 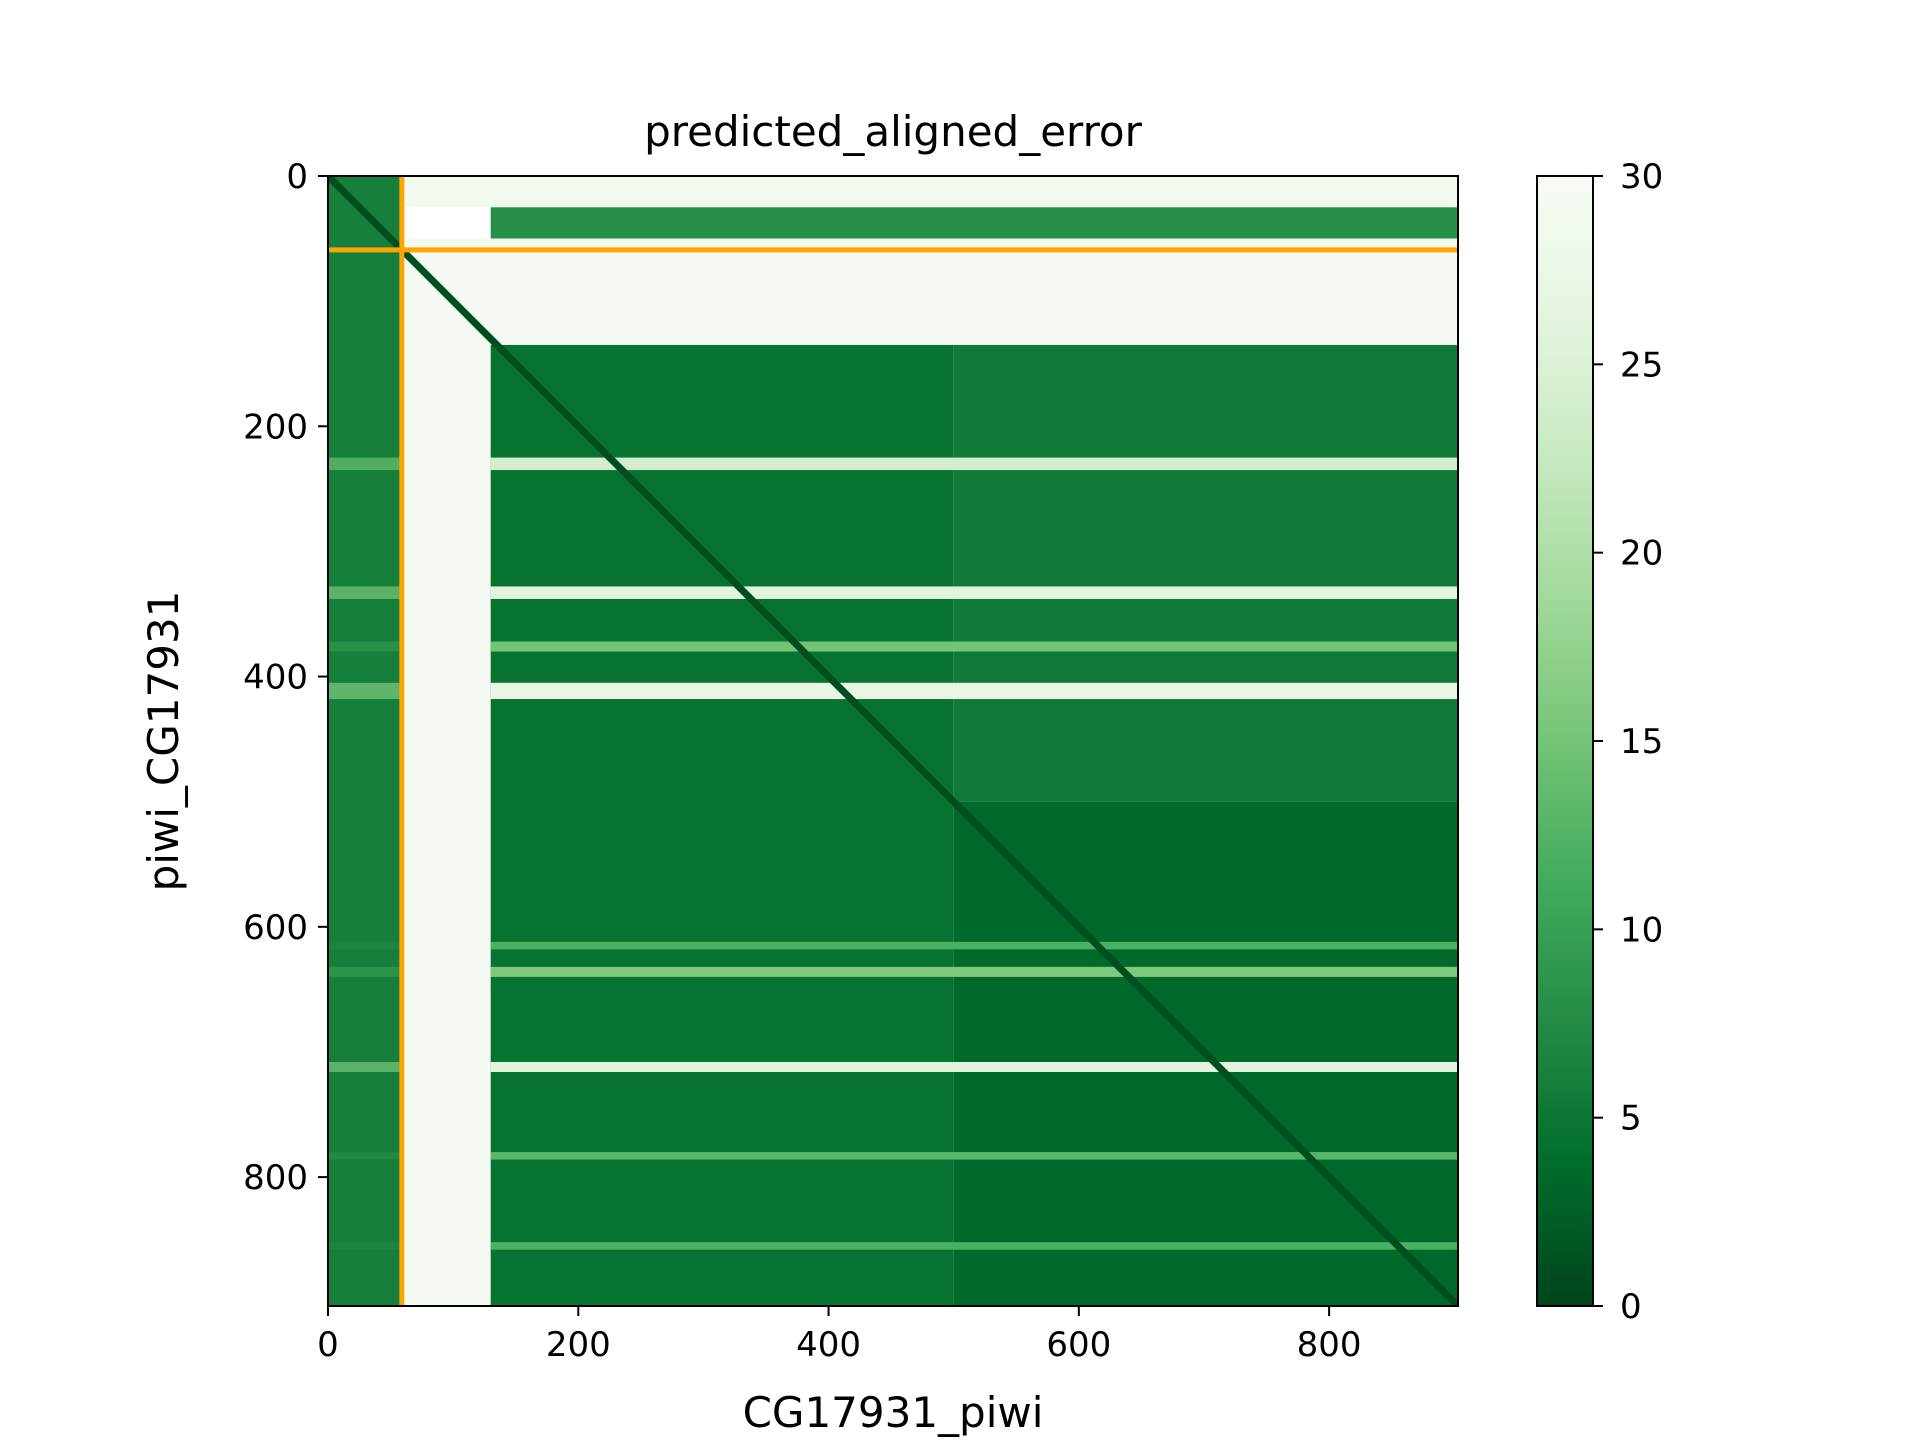 I want to click on colorbar-tick-label: 30, so click(x=1641, y=177).